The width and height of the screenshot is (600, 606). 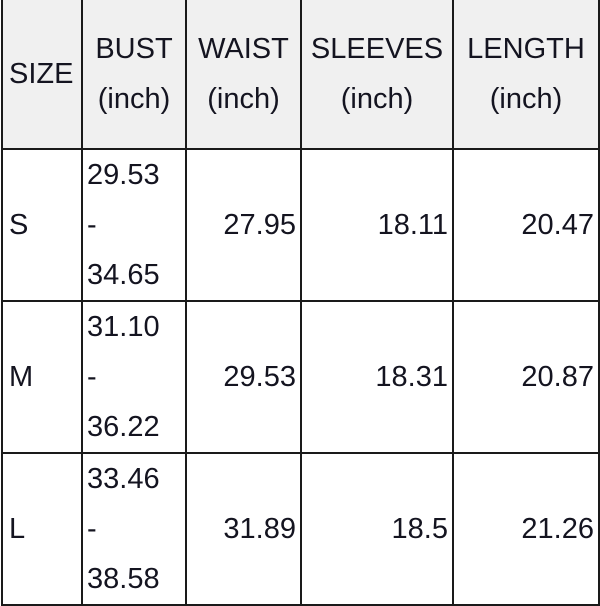 What do you see at coordinates (377, 377) in the screenshot?
I see `sleeves-cell: 18.31` at bounding box center [377, 377].